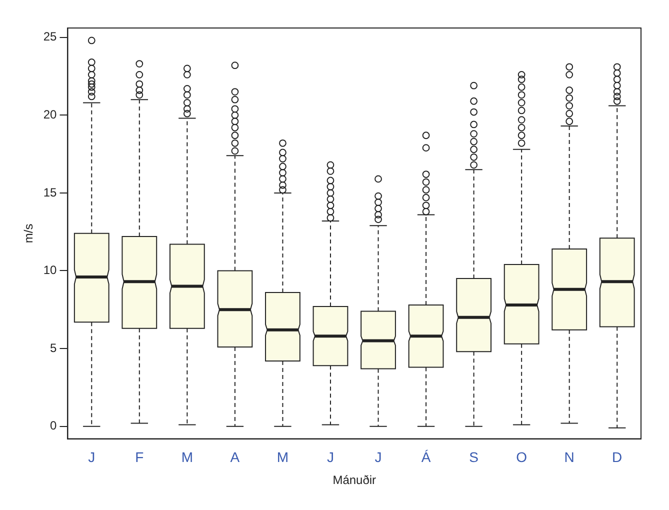  I want to click on y-tick-label: 0, so click(54, 425).